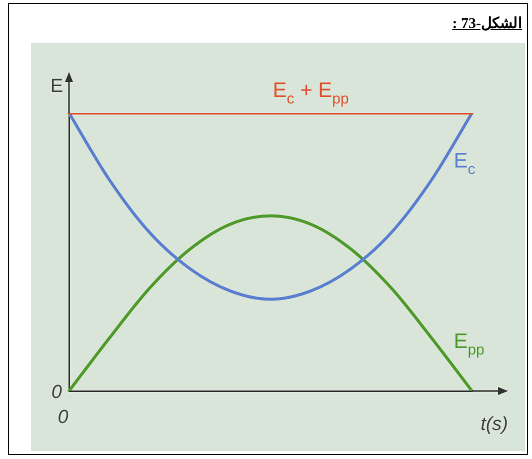 The image size is (532, 459). Describe the element at coordinates (487, 24) in the screenshot. I see `chart-title: الشكل-73 :` at that location.